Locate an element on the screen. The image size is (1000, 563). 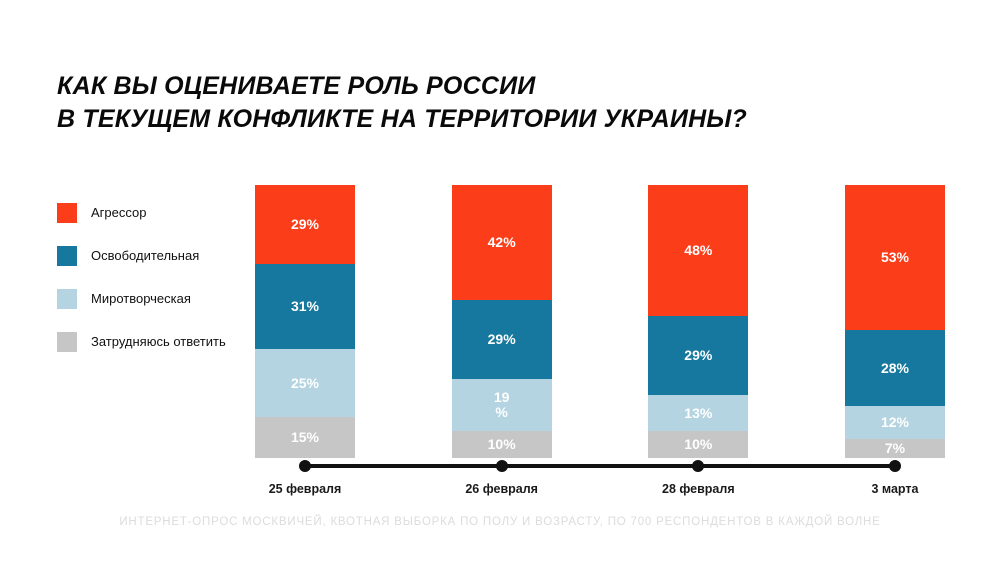
date-label: 26 февраля is located at coordinates (501, 489).